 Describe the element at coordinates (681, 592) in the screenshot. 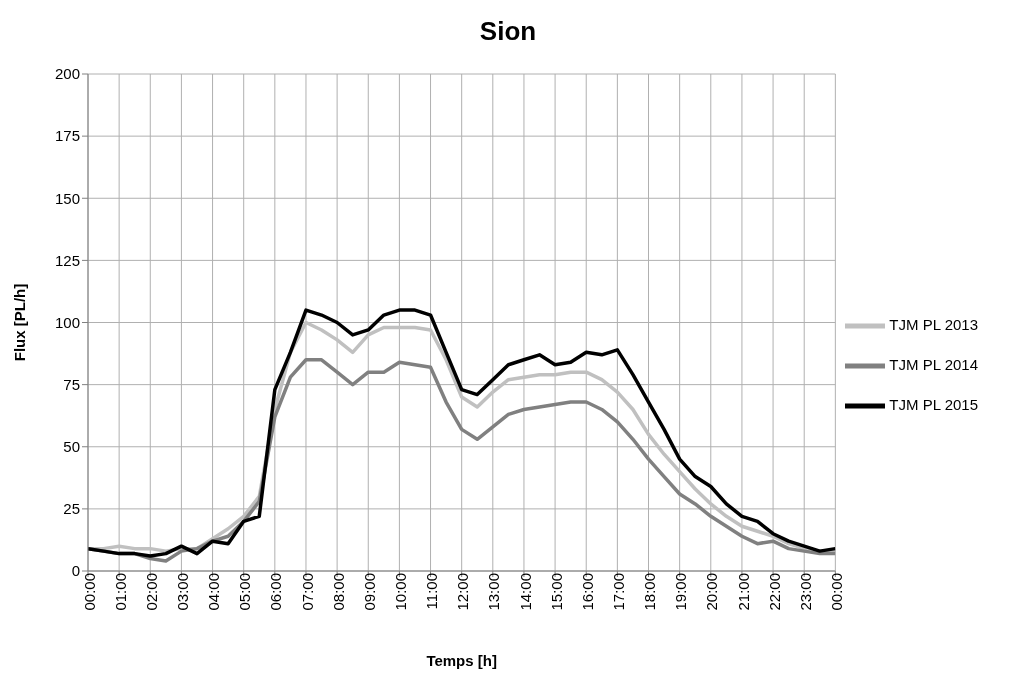

I see `x-tick-label: 19:00` at that location.